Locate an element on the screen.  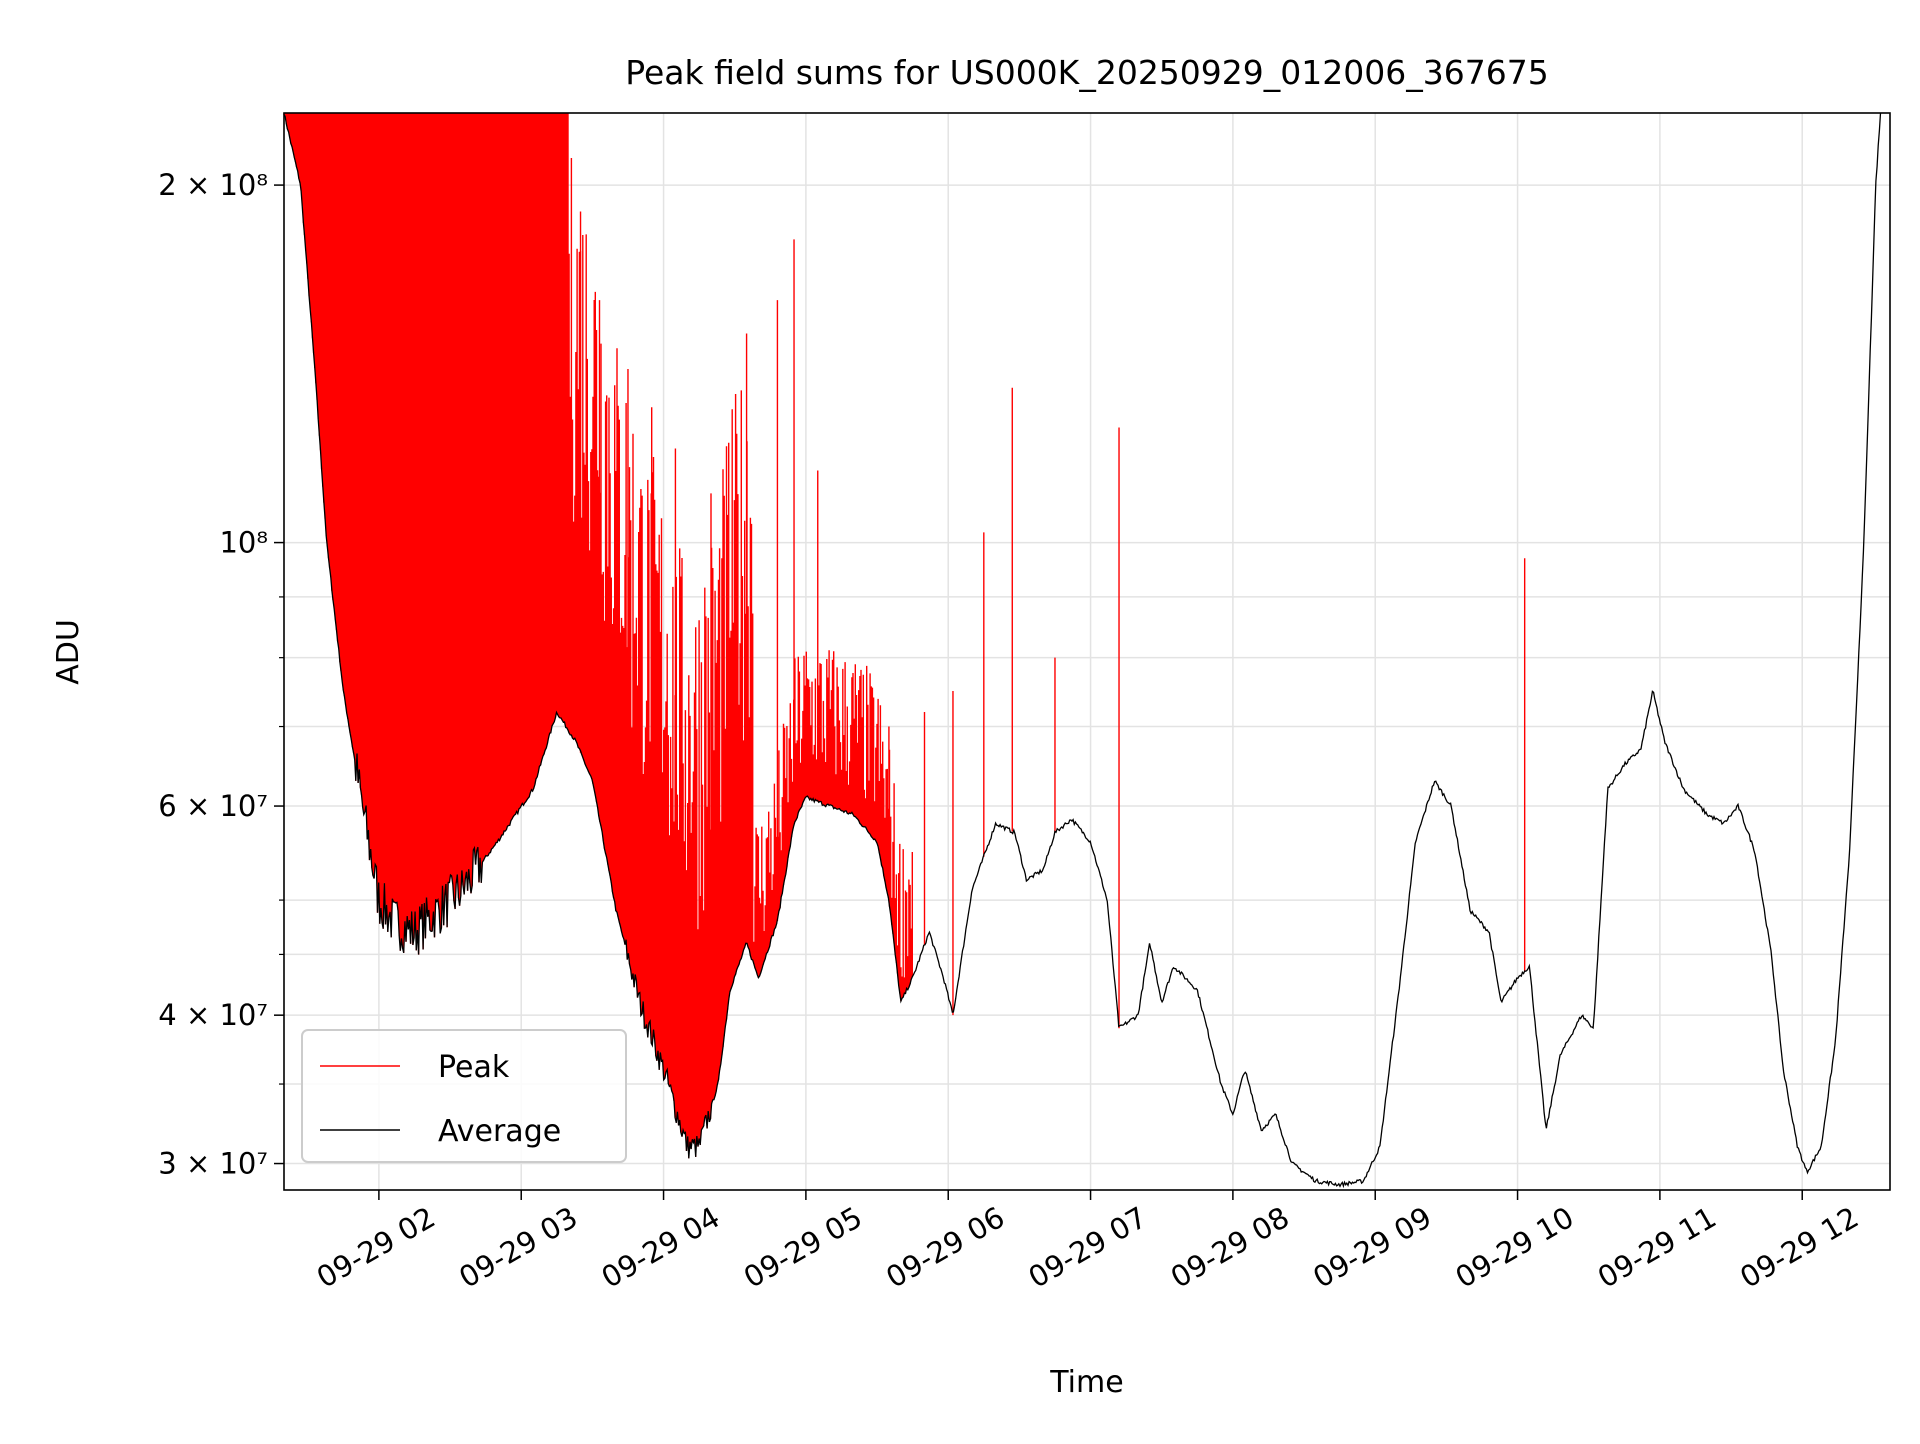
y-tick-label: 6 × 10⁷ is located at coordinates (213, 806).